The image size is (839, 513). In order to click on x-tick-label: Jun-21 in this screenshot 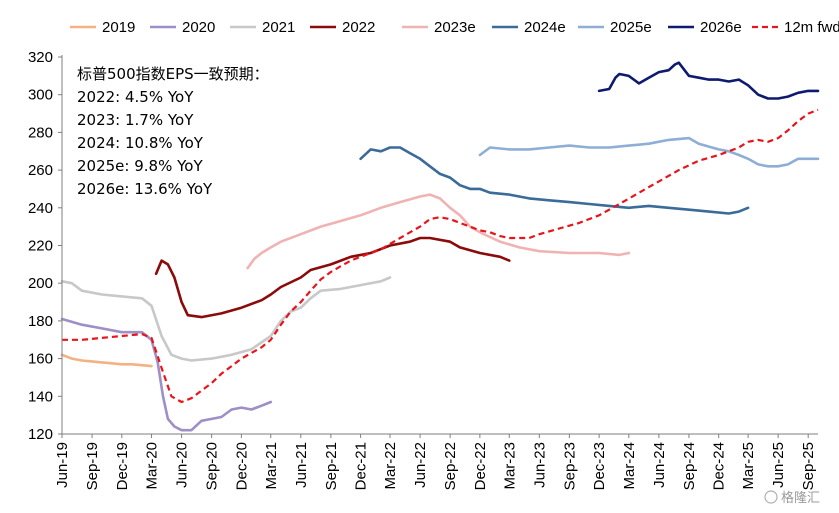, I will do `click(301, 465)`.